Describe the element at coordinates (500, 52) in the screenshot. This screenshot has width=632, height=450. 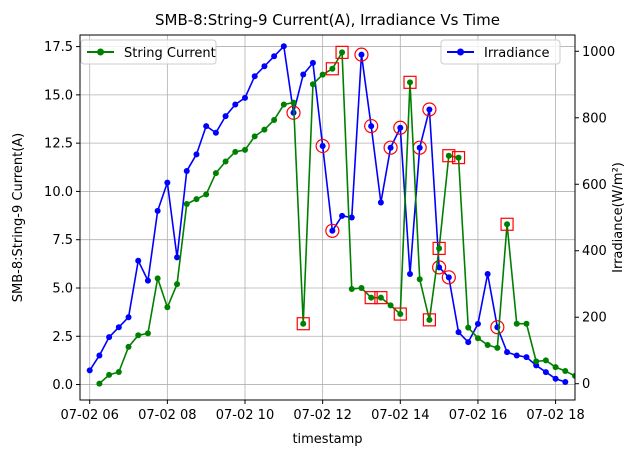
I see `legend-right-box` at that location.